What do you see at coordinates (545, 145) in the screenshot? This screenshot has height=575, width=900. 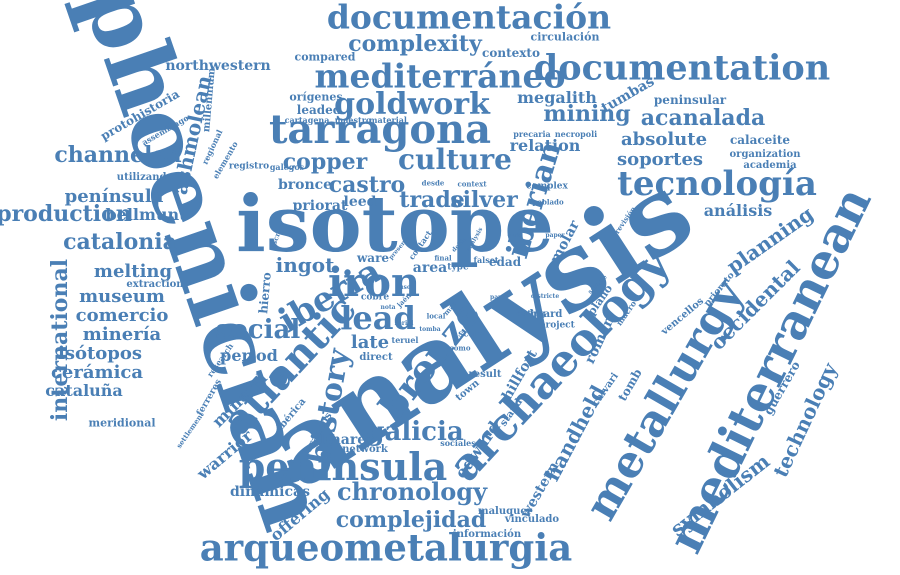 I see `word-relation: relation` at bounding box center [545, 145].